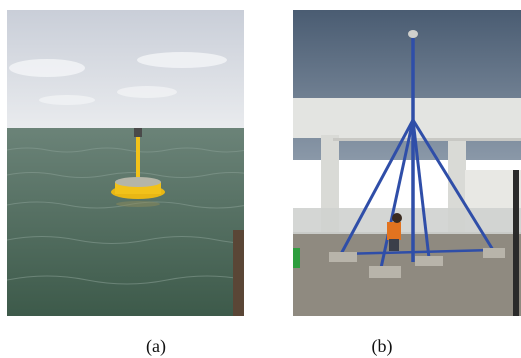 This screenshot has height=358, width=521. What do you see at coordinates (138, 161) in the screenshot?
I see `buoy-mast` at bounding box center [138, 161].